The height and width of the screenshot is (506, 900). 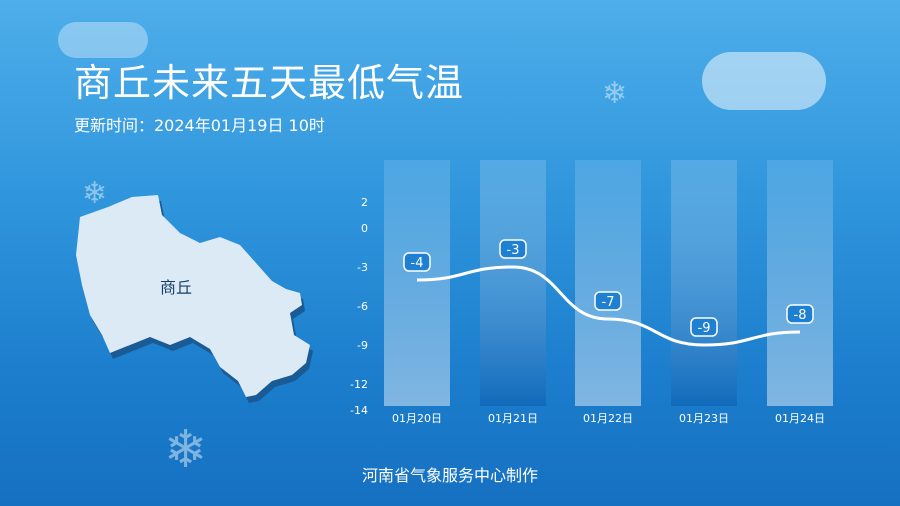 I want to click on x-tick-label: 01月24日, so click(x=800, y=418).